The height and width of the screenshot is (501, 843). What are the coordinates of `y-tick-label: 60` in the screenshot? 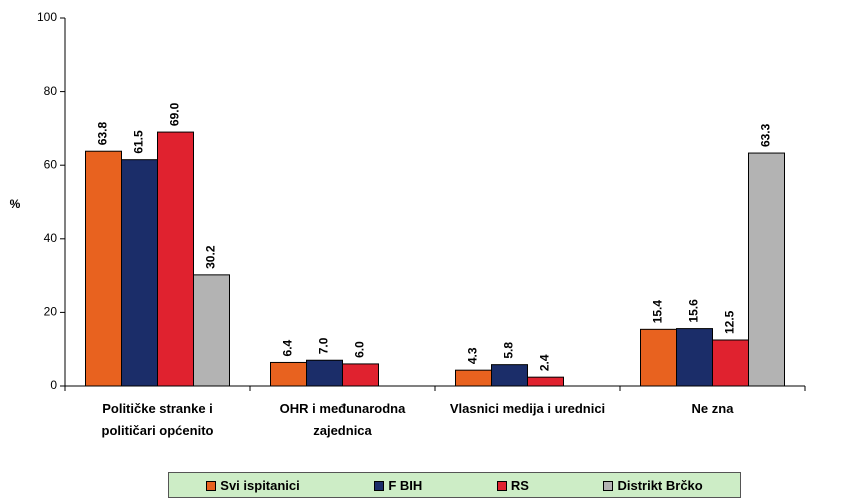 It's located at (51, 164).